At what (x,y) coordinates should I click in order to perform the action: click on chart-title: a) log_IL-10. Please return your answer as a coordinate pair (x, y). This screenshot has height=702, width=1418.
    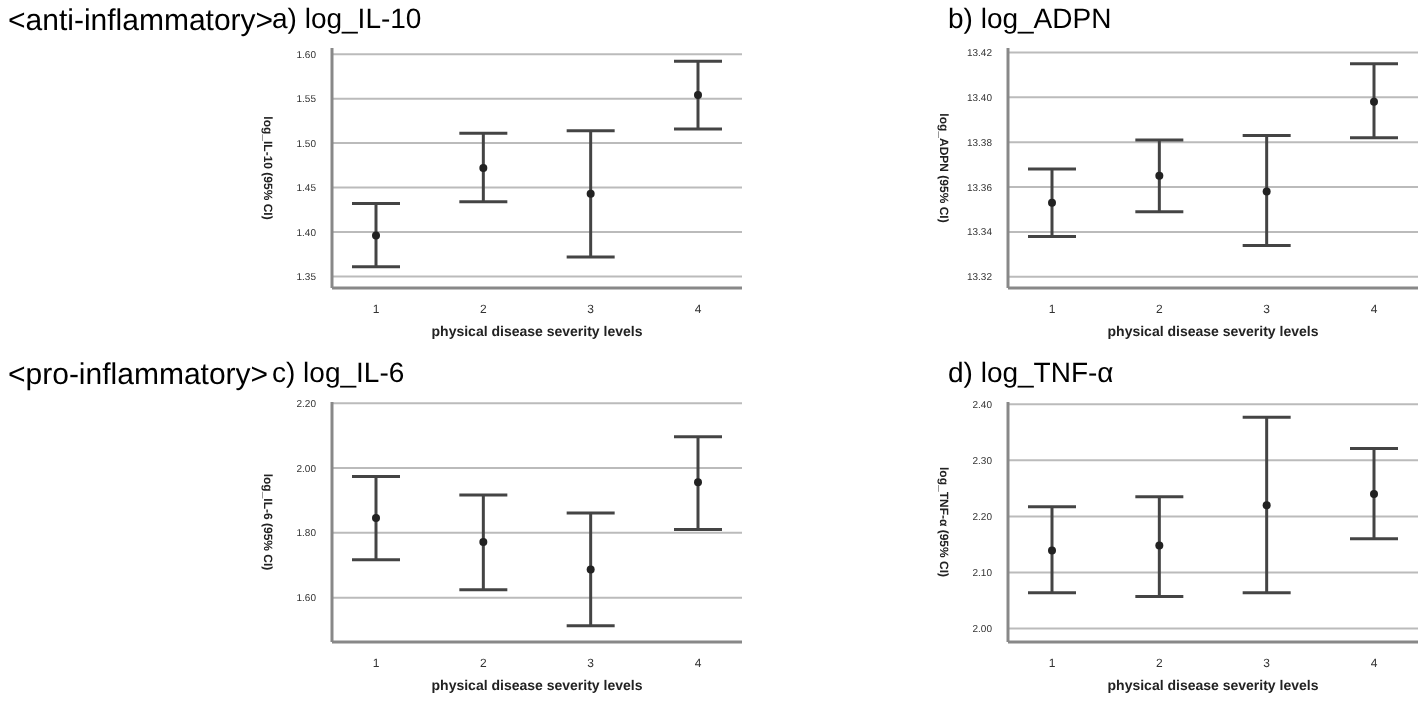
    Looking at the image, I should click on (347, 18).